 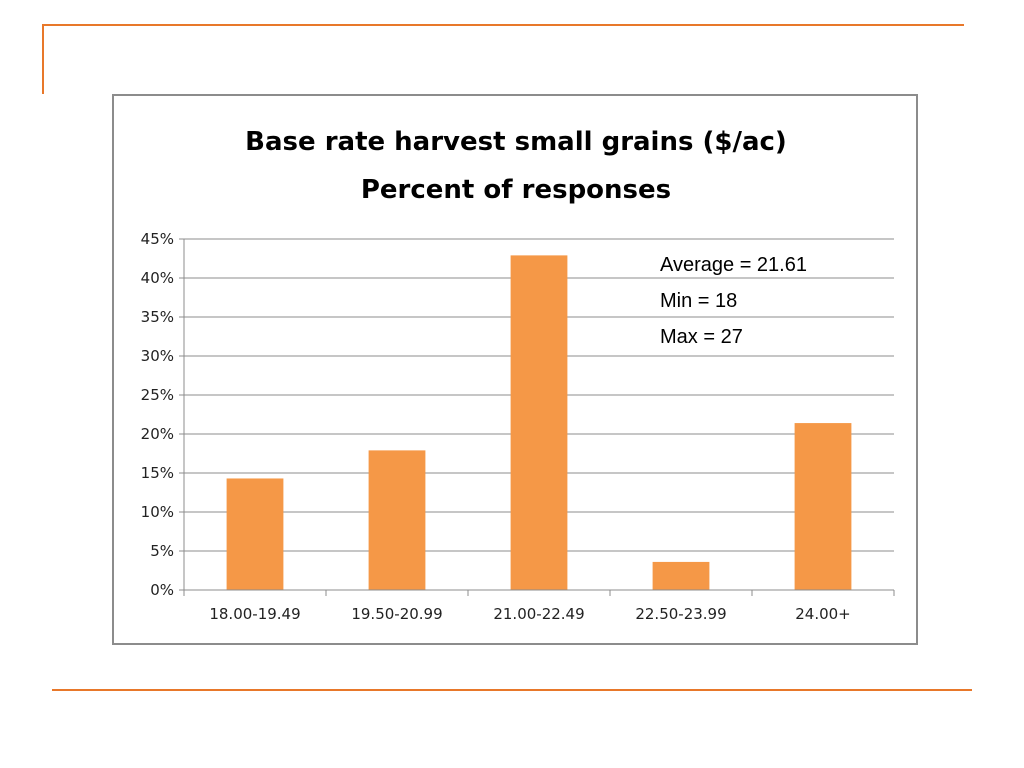 What do you see at coordinates (733, 265) in the screenshot?
I see `annotation-average: Average = 21.61` at bounding box center [733, 265].